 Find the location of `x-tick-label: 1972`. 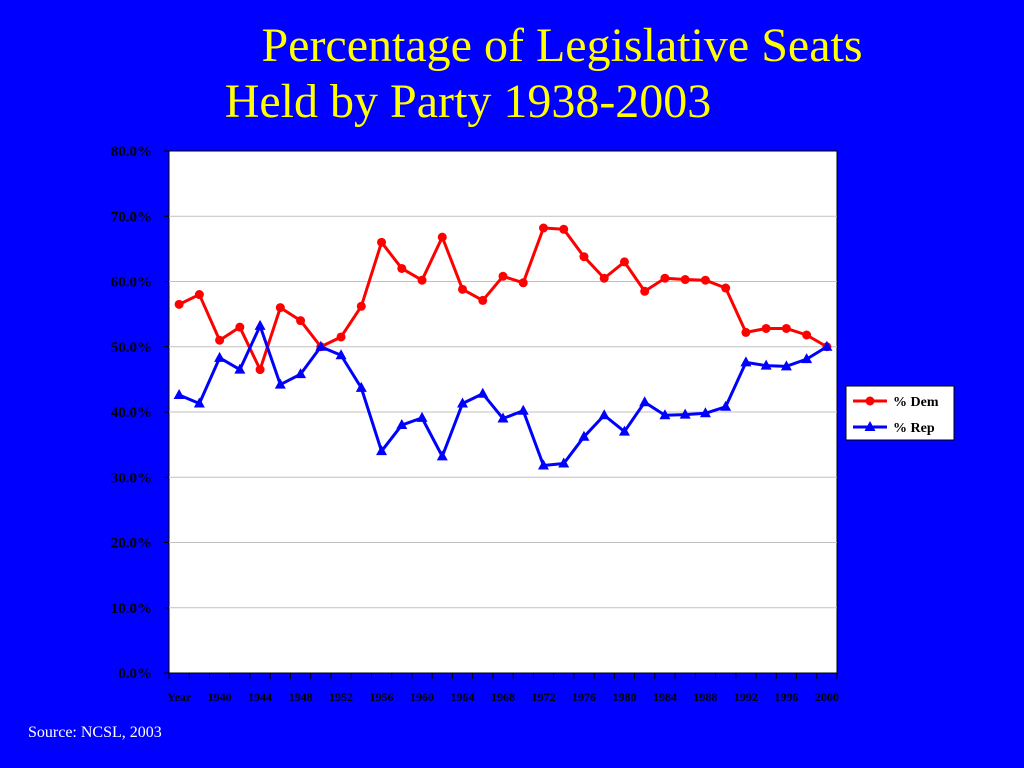

x-tick-label: 1972 is located at coordinates (543, 697).